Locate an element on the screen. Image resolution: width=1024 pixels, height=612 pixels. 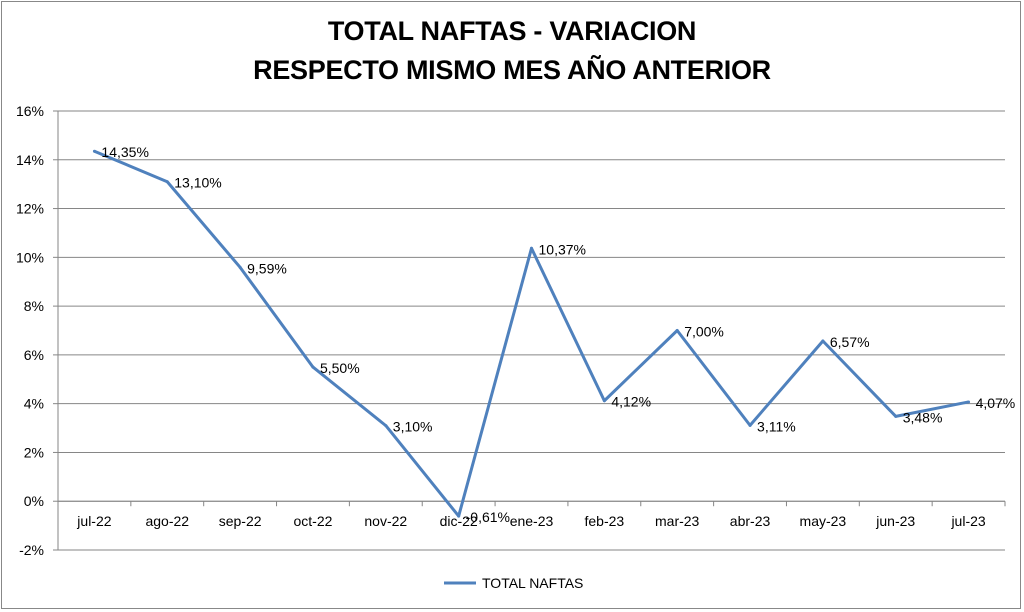
y-tick-label: 4% is located at coordinates (34, 404).